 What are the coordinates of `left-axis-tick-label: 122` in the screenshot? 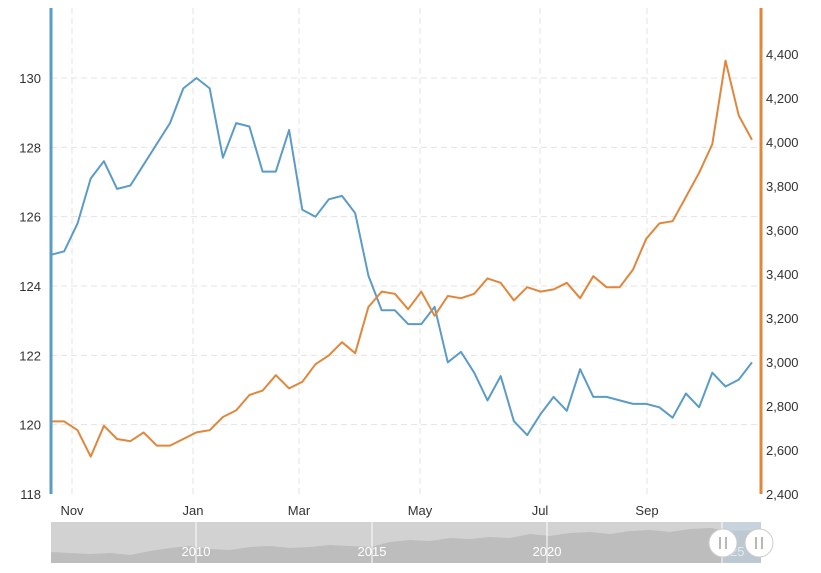 It's located at (30, 355).